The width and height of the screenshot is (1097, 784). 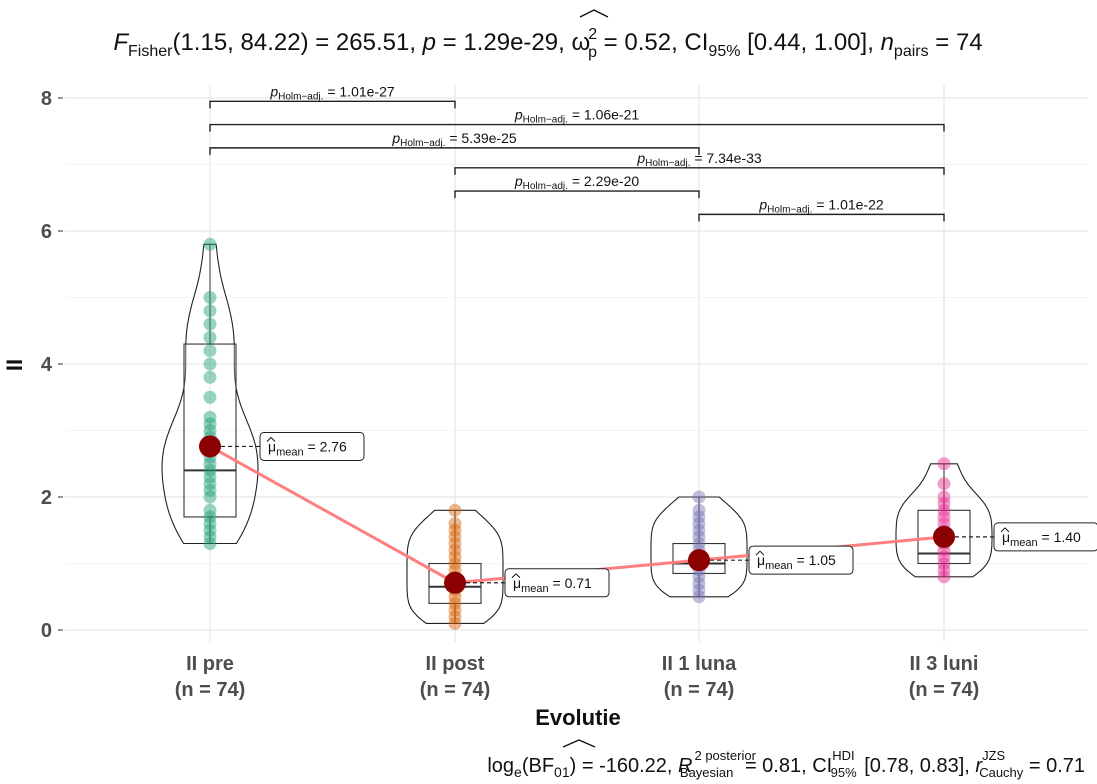 I want to click on x-tick-label: II pre, so click(x=210, y=664).